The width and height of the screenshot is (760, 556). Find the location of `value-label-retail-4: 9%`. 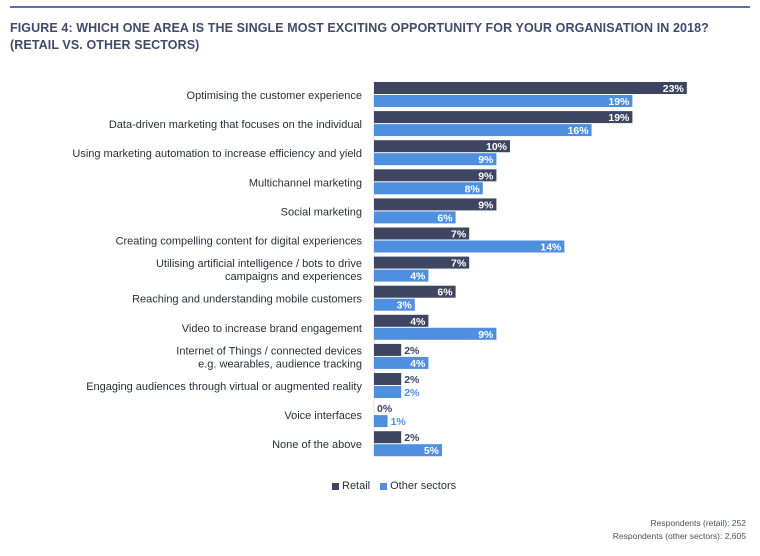

value-label-retail-4: 9% is located at coordinates (486, 176).